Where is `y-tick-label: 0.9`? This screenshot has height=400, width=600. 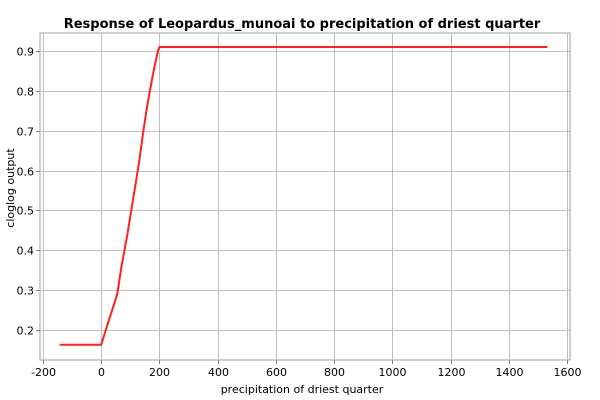
y-tick-label: 0.9 is located at coordinates (26, 52).